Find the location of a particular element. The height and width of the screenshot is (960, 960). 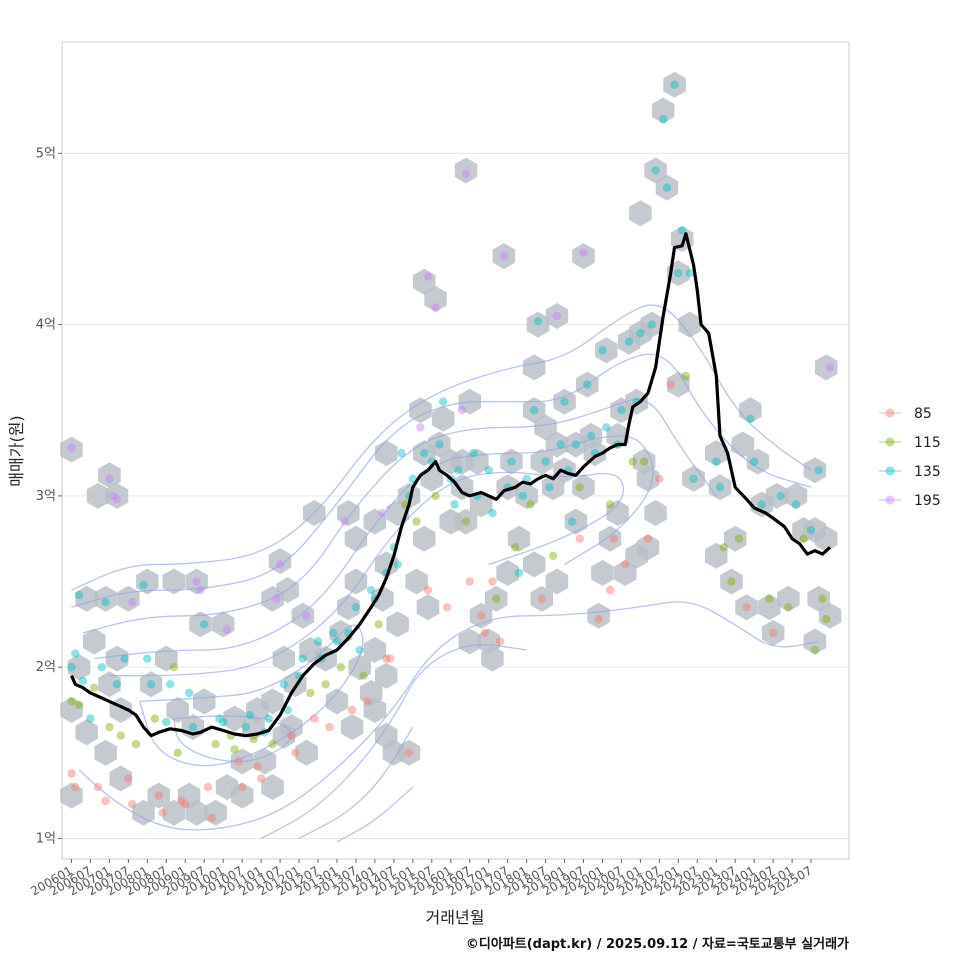

legend-label: 85 is located at coordinates (923, 414).